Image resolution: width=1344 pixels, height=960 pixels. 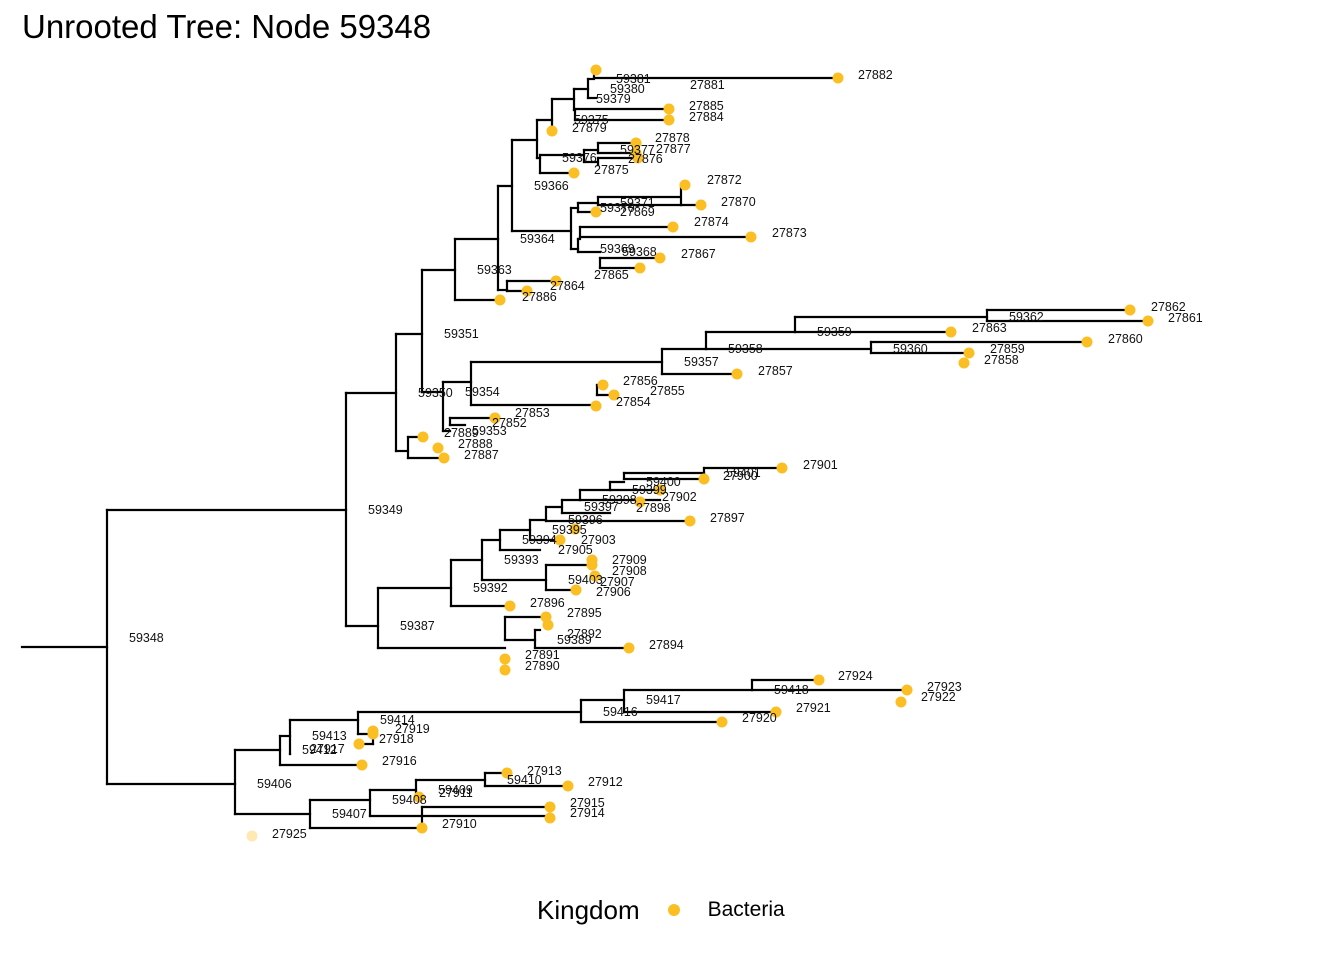 What do you see at coordinates (620, 712) in the screenshot?
I see `internal-node-label: 59416` at bounding box center [620, 712].